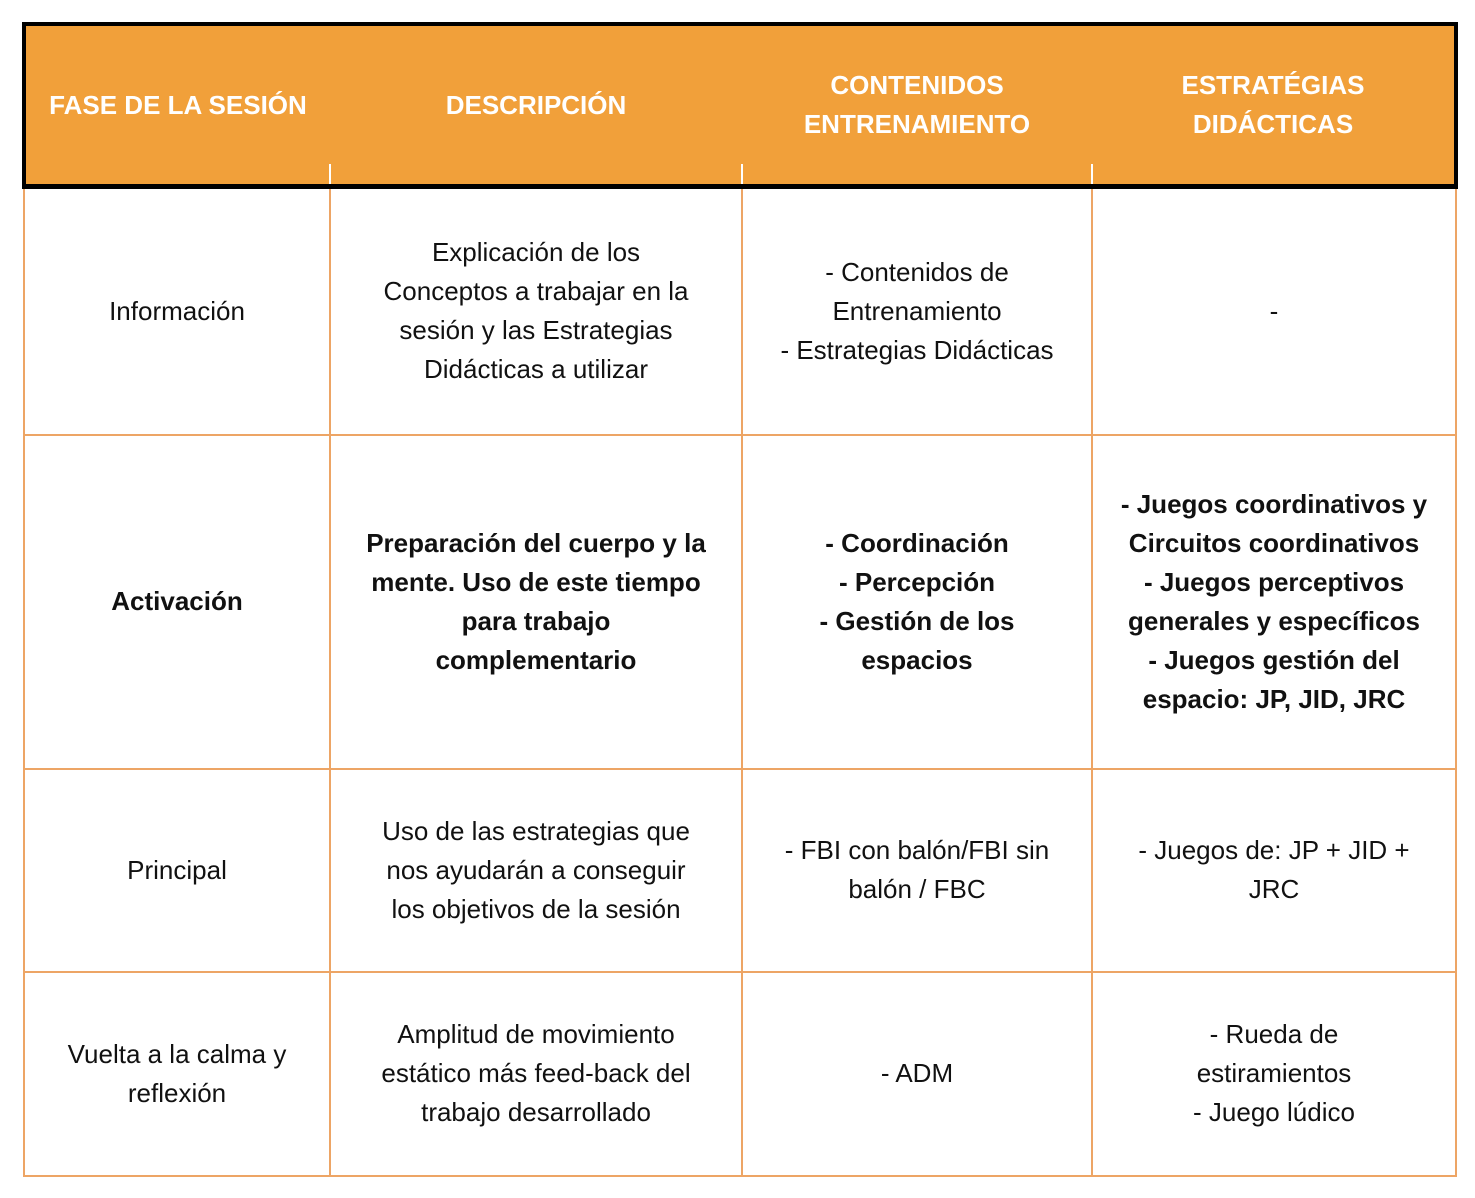 Image resolution: width=1475 pixels, height=1198 pixels. What do you see at coordinates (917, 105) in the screenshot?
I see `header-training-contents: CONTENIDOS ENTRENAMIENTO` at bounding box center [917, 105].